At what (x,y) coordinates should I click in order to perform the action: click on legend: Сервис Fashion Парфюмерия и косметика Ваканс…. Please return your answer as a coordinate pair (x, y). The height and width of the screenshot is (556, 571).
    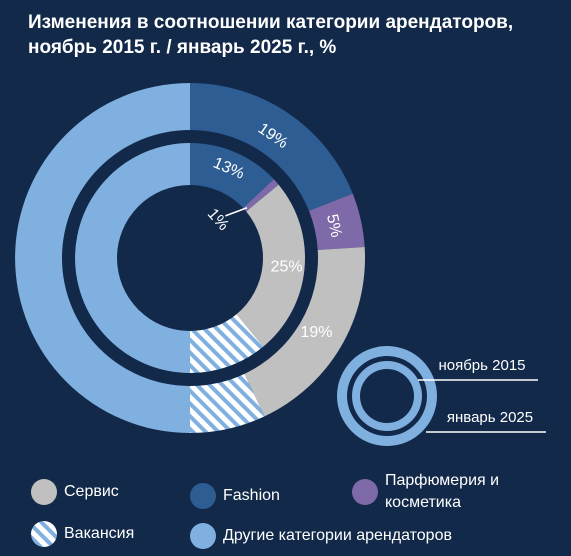
    Looking at the image, I should click on (265, 510).